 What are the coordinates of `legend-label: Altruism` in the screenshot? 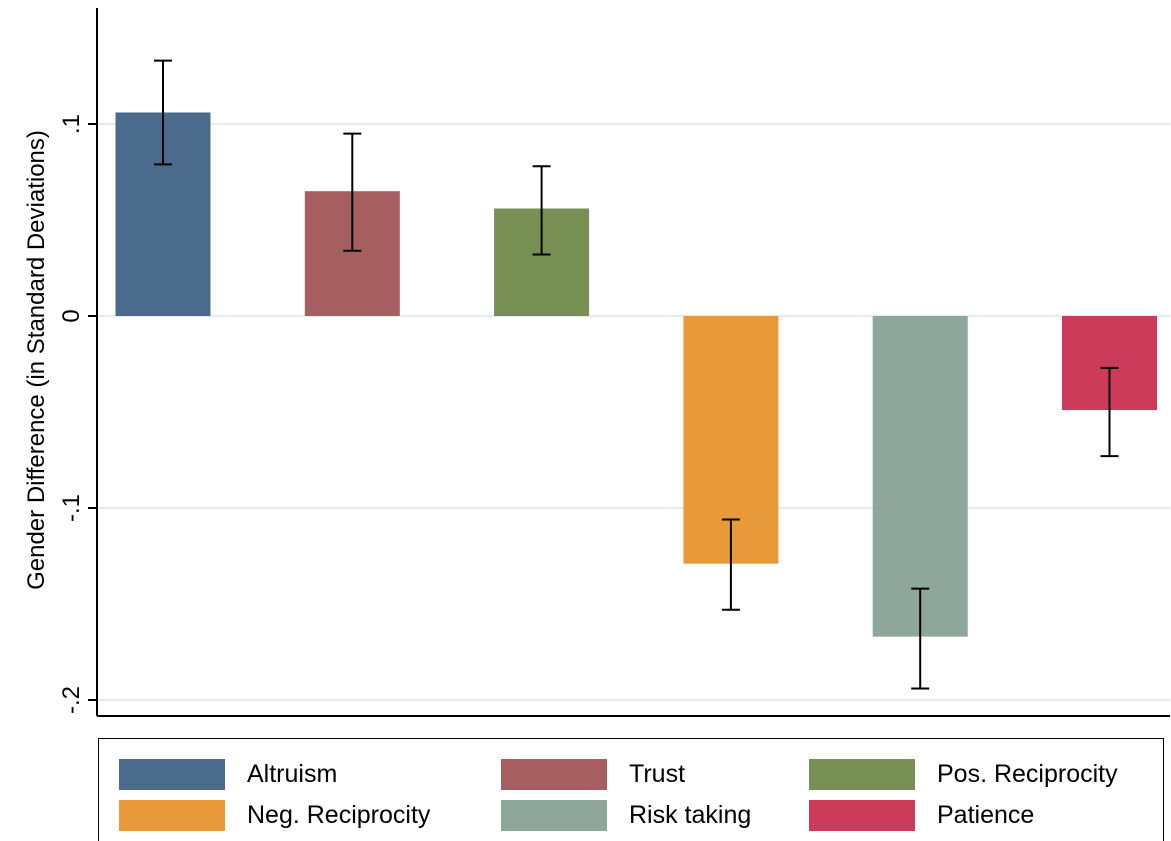 It's located at (292, 773).